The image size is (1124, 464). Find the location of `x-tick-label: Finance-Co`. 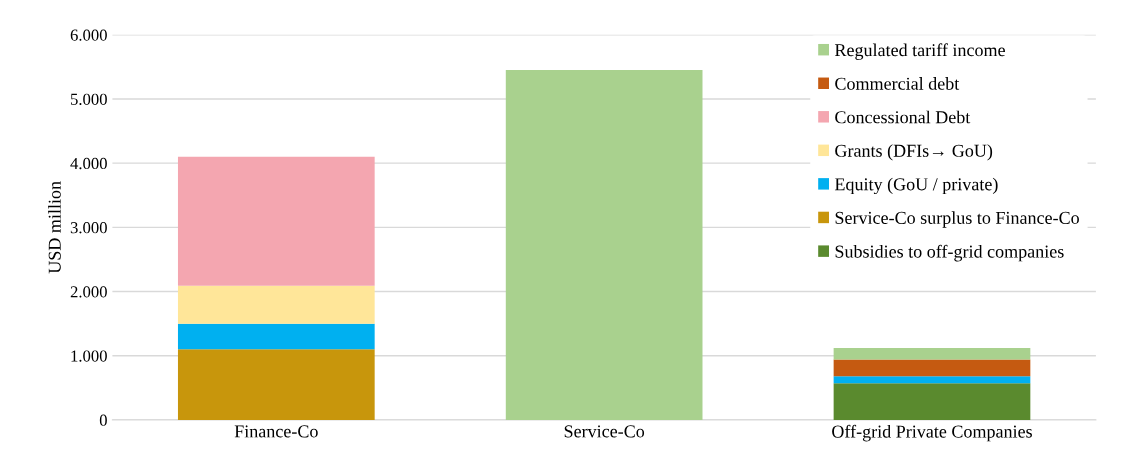

x-tick-label: Finance-Co is located at coordinates (276, 431).